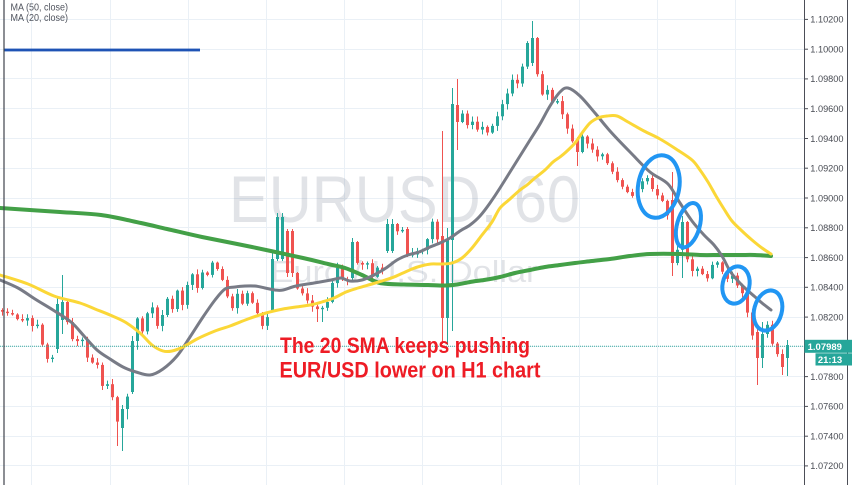 This screenshot has height=485, width=852. Describe the element at coordinates (826, 139) in the screenshot. I see `svg-text: 1.09400` at that location.